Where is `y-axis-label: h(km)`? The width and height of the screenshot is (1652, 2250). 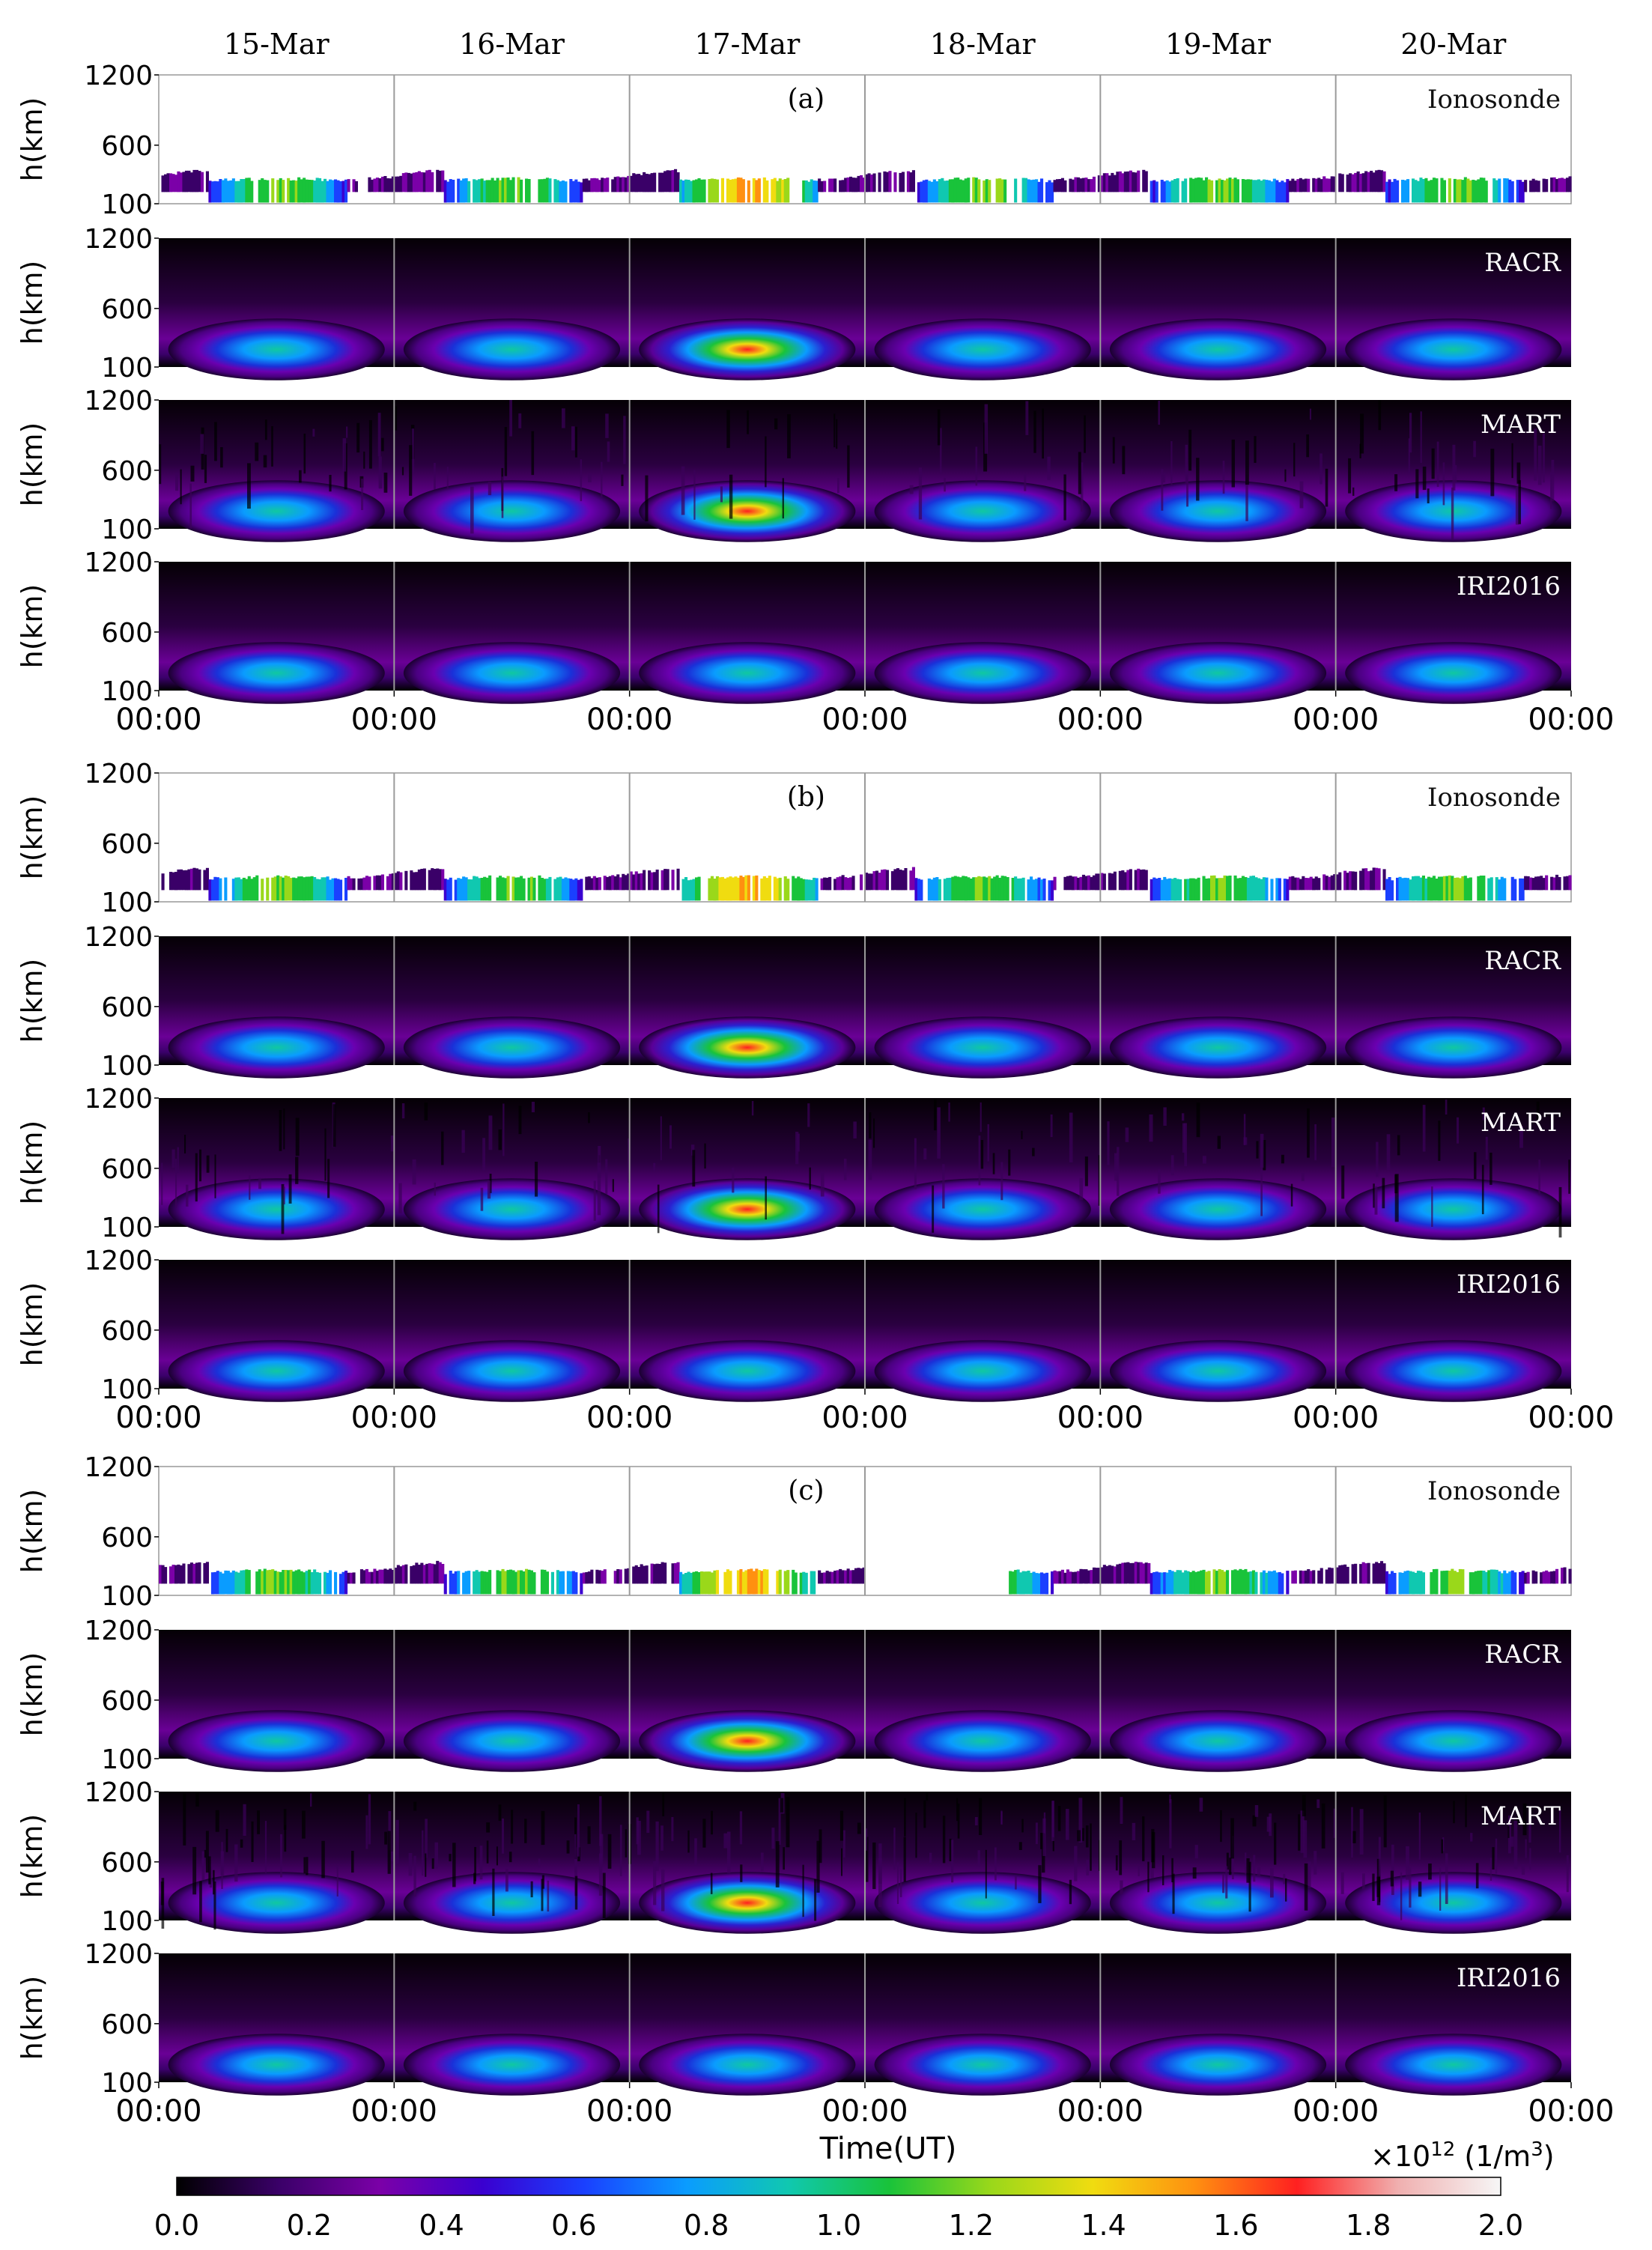
y-axis-label: h(km) is located at coordinates (32, 1695).